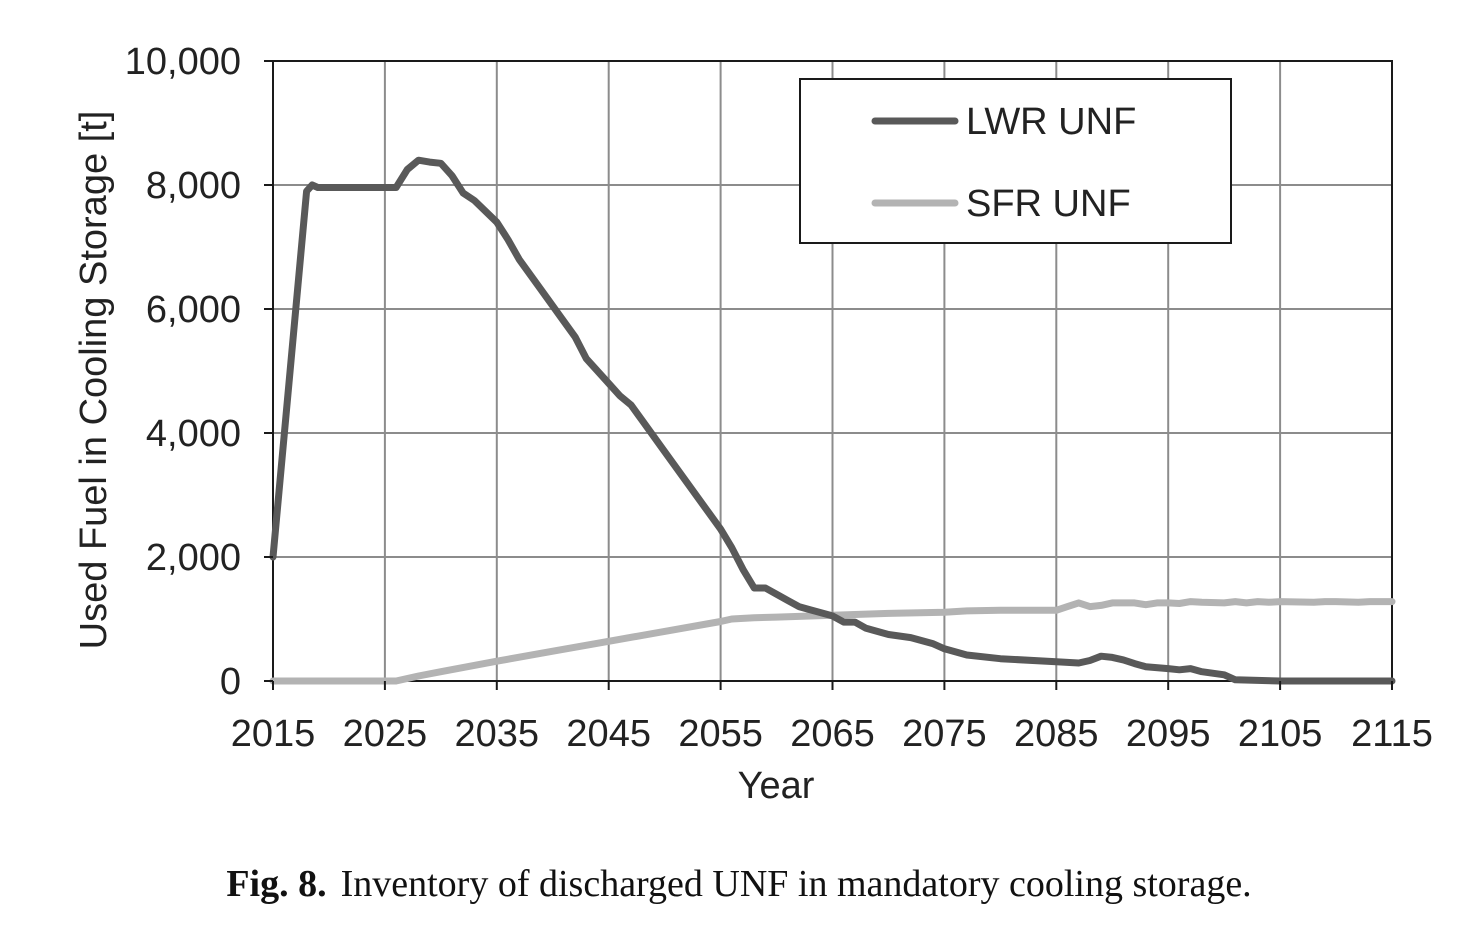 This screenshot has height=938, width=1478. I want to click on x-tick-label: 2045, so click(608, 734).